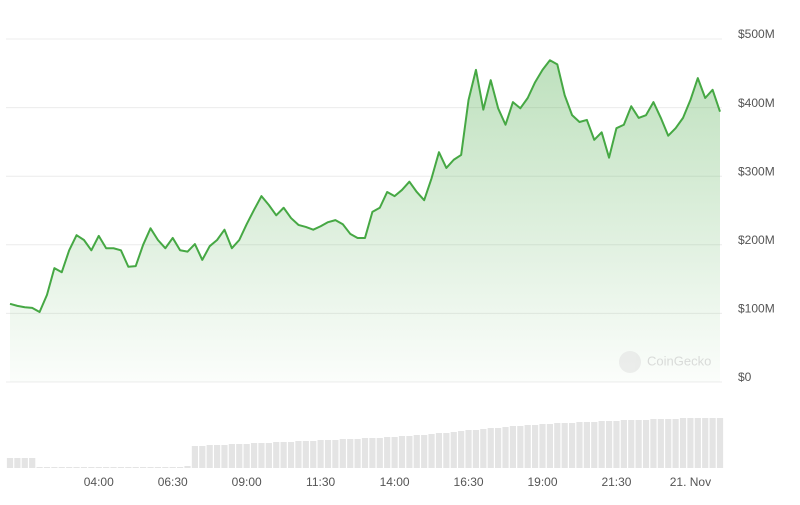 The image size is (800, 505). I want to click on y-tick-label: $0, so click(745, 377).